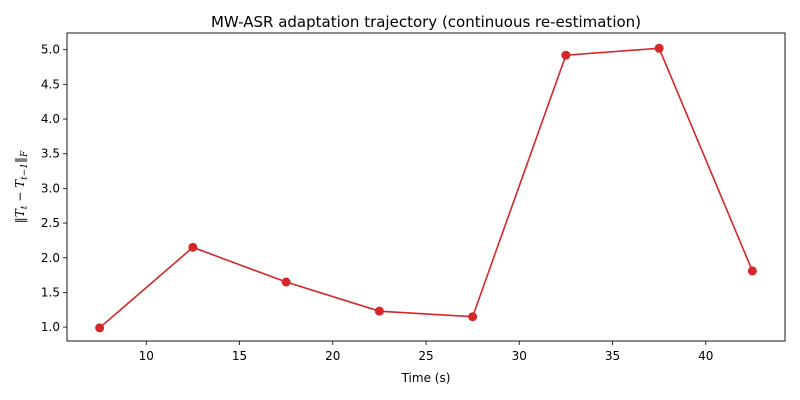 This screenshot has width=800, height=400. What do you see at coordinates (50, 188) in the screenshot?
I see `y-tick-label: 3.0` at bounding box center [50, 188].